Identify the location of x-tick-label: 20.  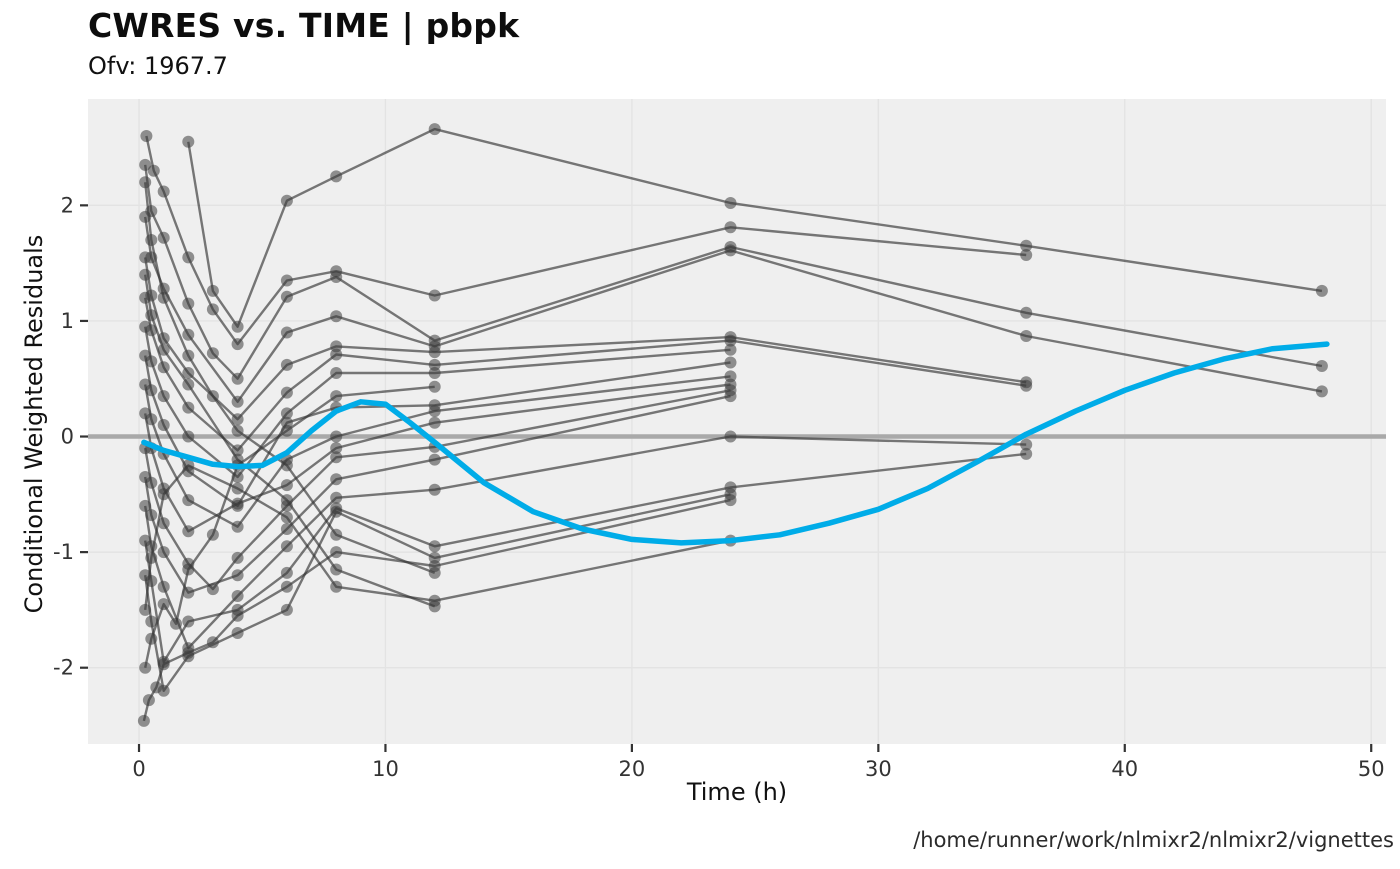
(632, 769).